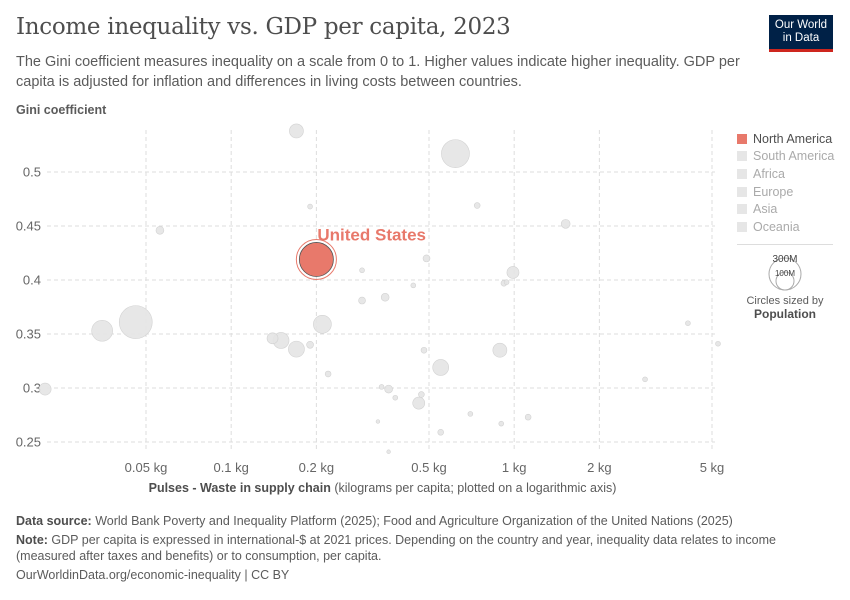  I want to click on size-label-100m: 100M, so click(785, 273).